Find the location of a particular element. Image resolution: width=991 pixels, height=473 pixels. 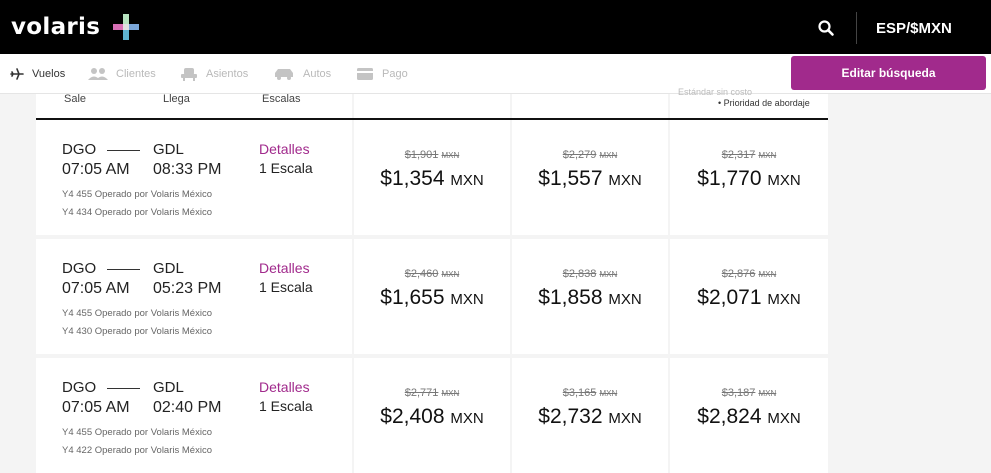

old-price: $2,771 MXN is located at coordinates (432, 393).